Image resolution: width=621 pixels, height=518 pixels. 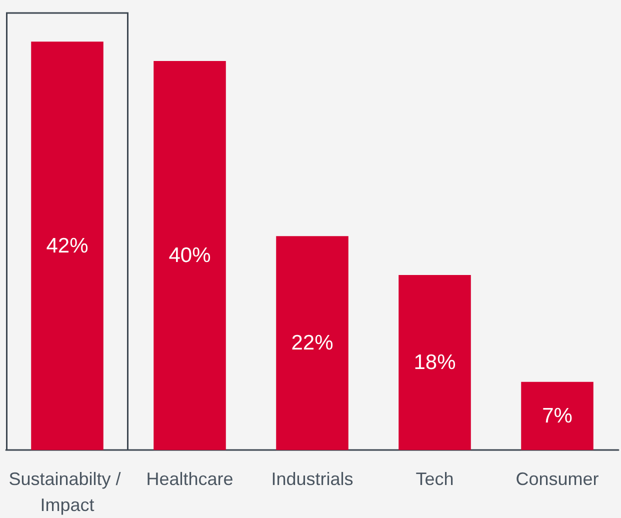 What do you see at coordinates (312, 479) in the screenshot?
I see `x-tick-label: Industrials` at bounding box center [312, 479].